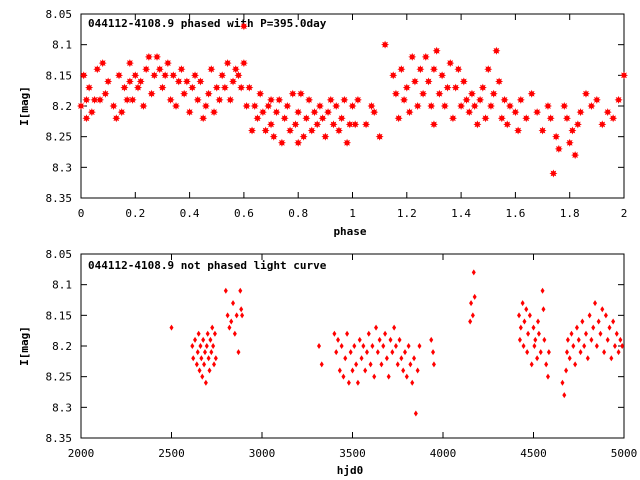 This screenshot has width=640, height=480. Describe the element at coordinates (59, 137) in the screenshot. I see `y-tick-label: 8.25` at that location.